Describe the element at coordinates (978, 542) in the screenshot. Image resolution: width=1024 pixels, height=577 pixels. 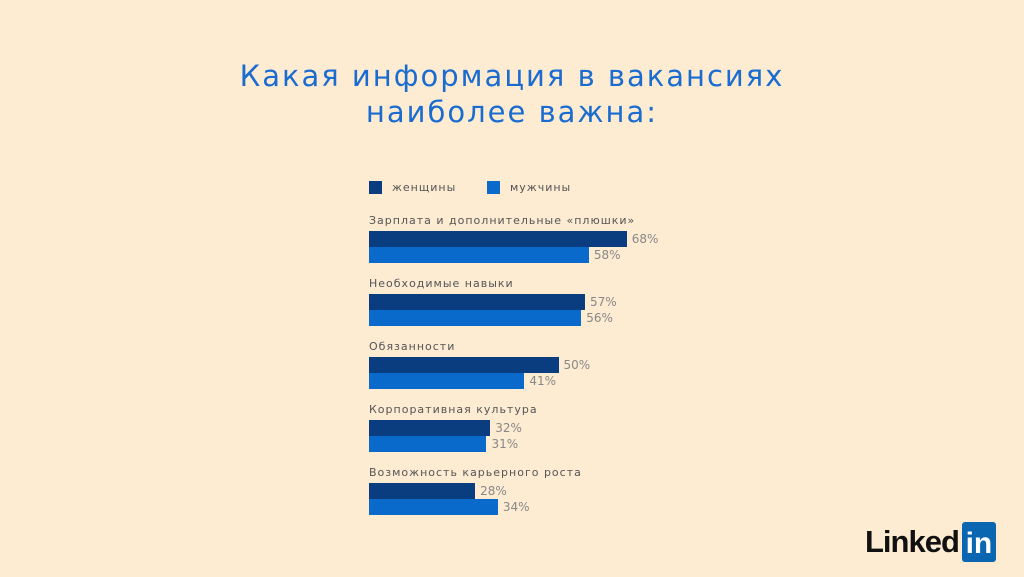
I see `logo-badge: in` at that location.